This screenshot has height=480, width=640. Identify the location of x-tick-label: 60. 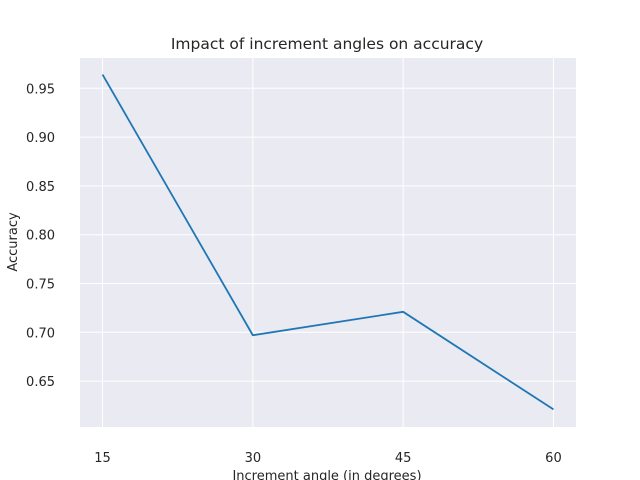
(553, 458).